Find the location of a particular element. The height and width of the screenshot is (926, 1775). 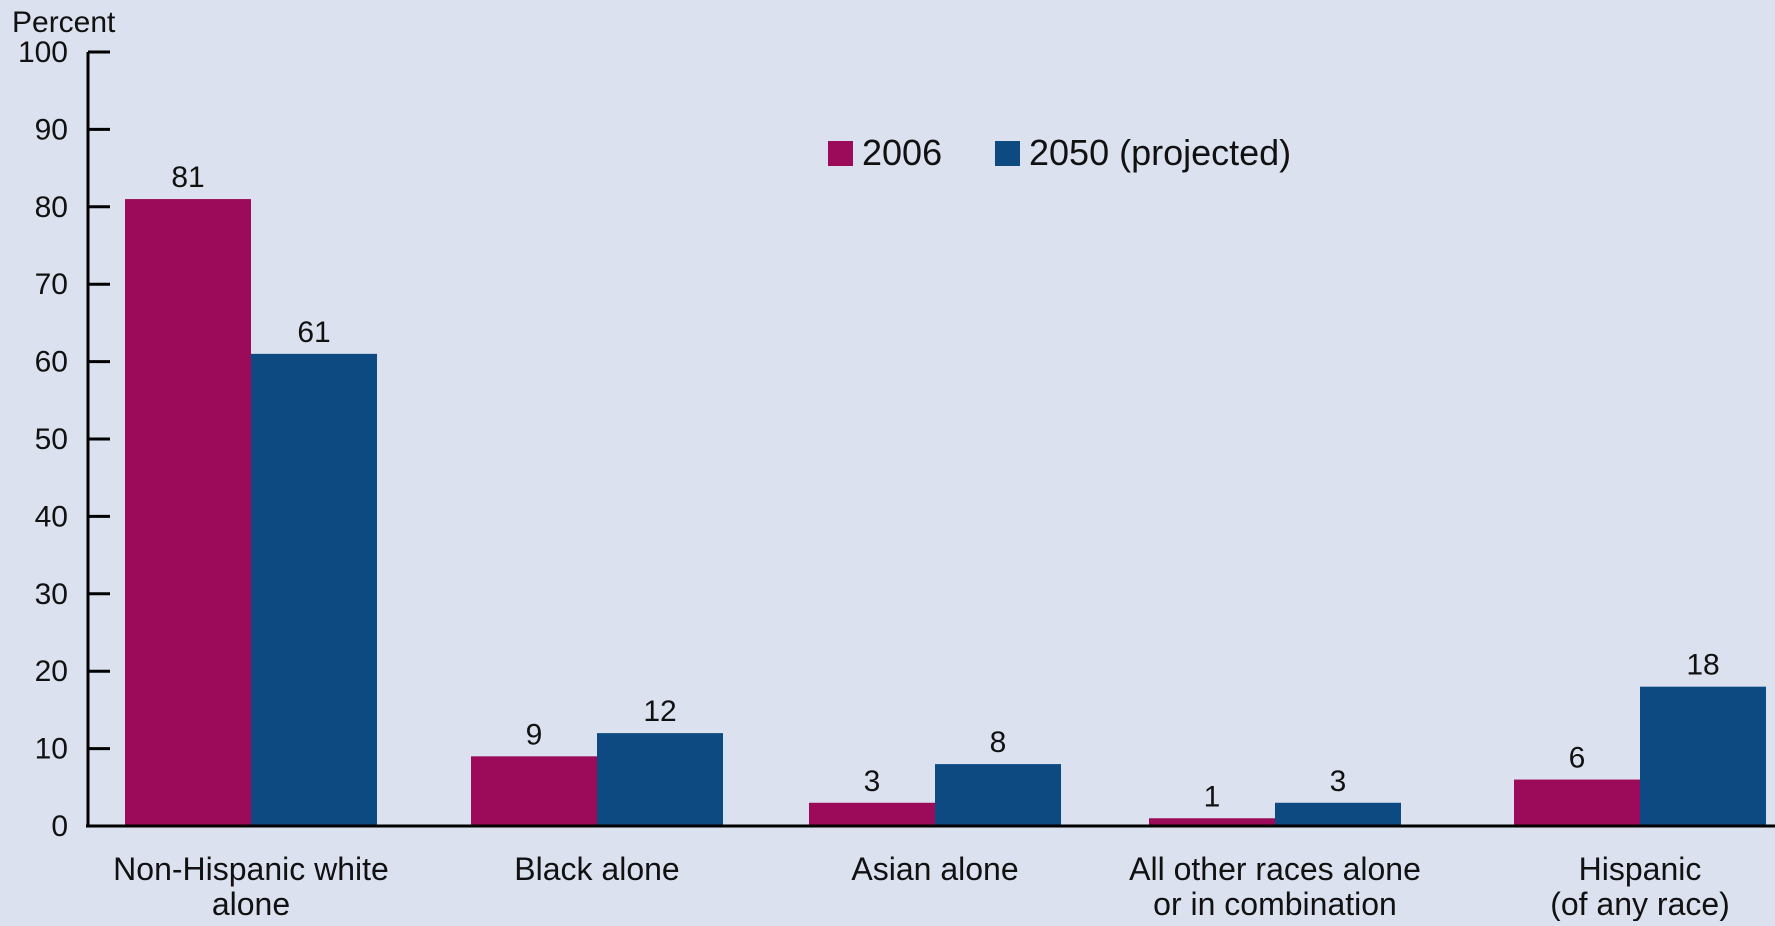

y-axis-title: Percent is located at coordinates (64, 22).